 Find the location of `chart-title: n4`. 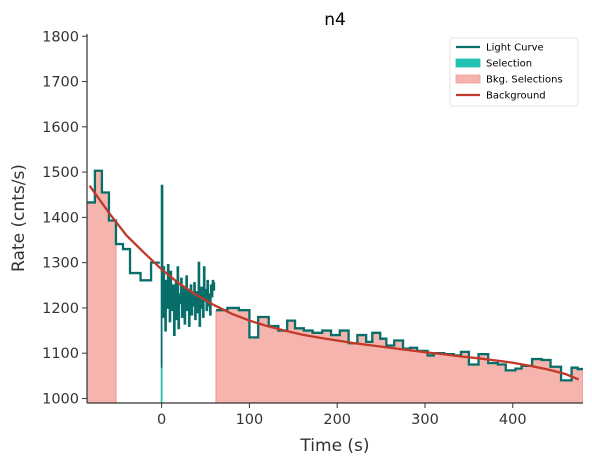

chart-title: n4 is located at coordinates (335, 20).